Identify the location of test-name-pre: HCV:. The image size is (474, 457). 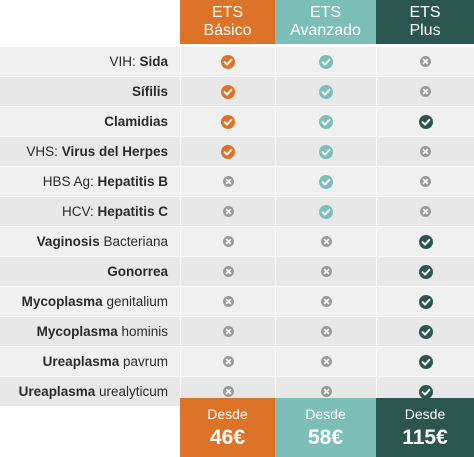
(79, 211).